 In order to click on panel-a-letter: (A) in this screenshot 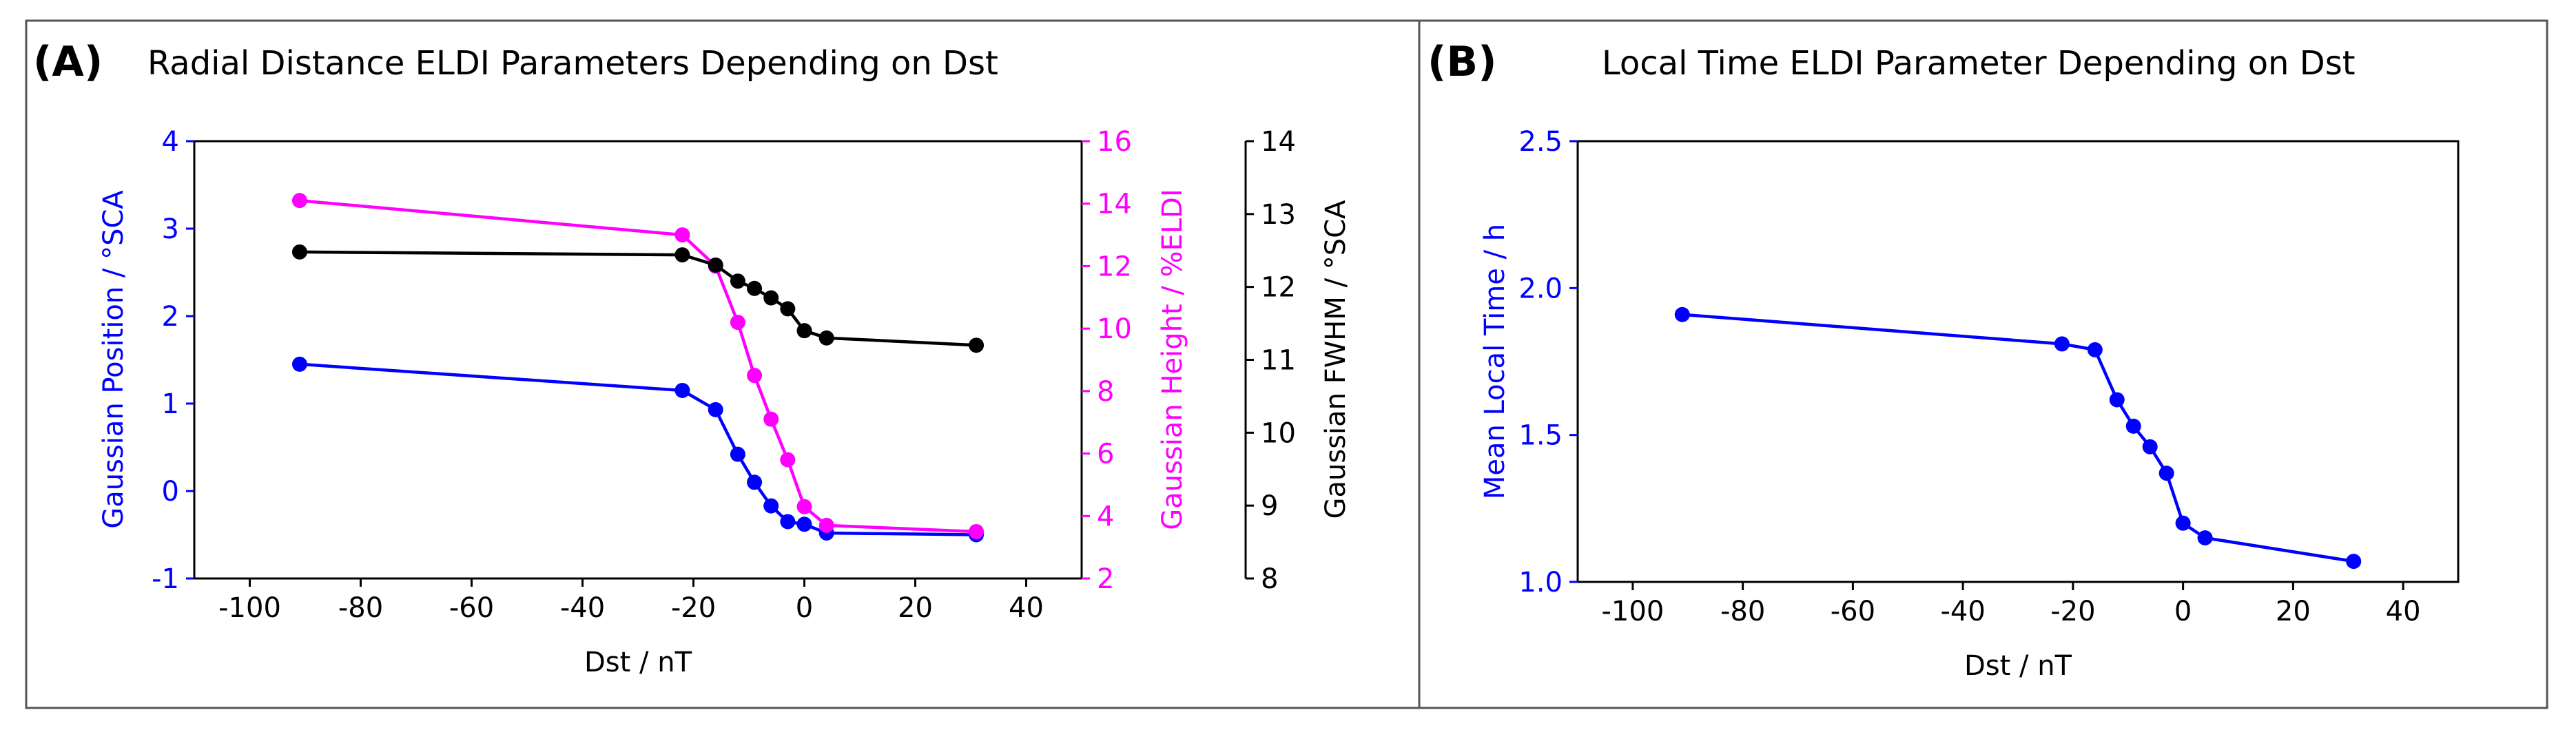, I will do `click(68, 62)`.